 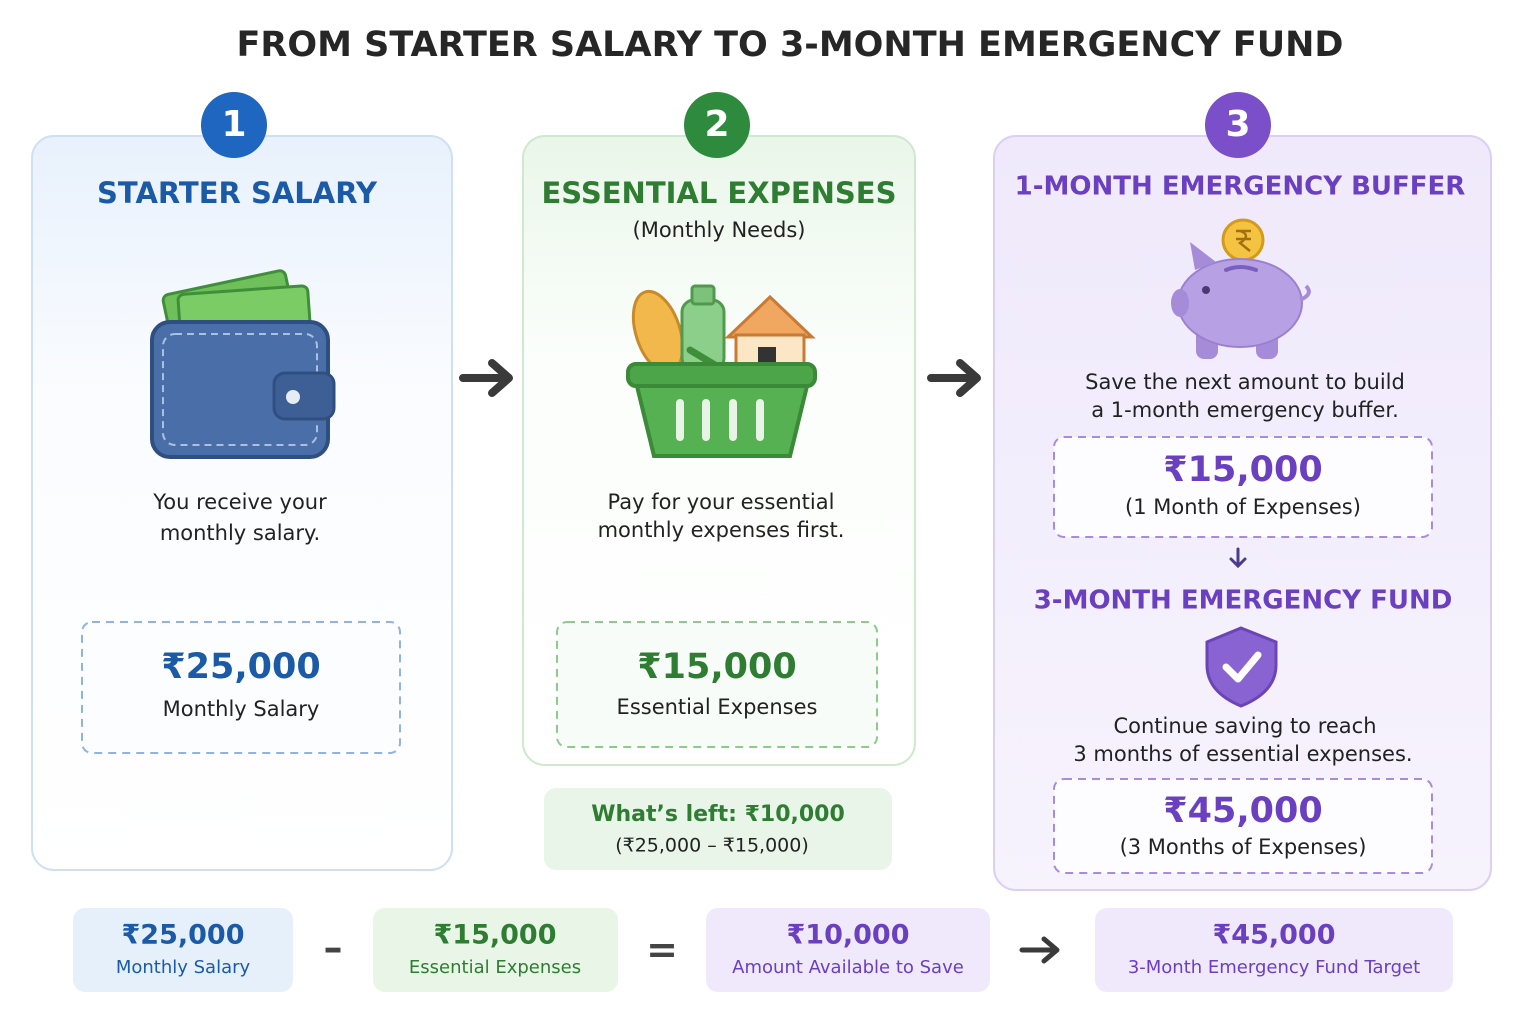 I want to click on operator: –, so click(x=333, y=948).